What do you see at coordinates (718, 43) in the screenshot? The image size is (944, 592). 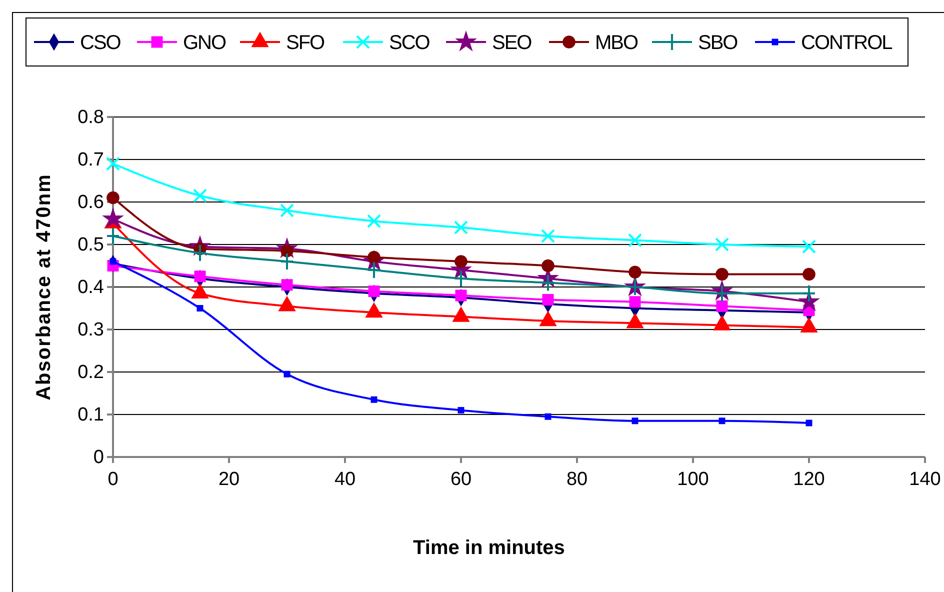 I see `legend-label: SBO` at bounding box center [718, 43].